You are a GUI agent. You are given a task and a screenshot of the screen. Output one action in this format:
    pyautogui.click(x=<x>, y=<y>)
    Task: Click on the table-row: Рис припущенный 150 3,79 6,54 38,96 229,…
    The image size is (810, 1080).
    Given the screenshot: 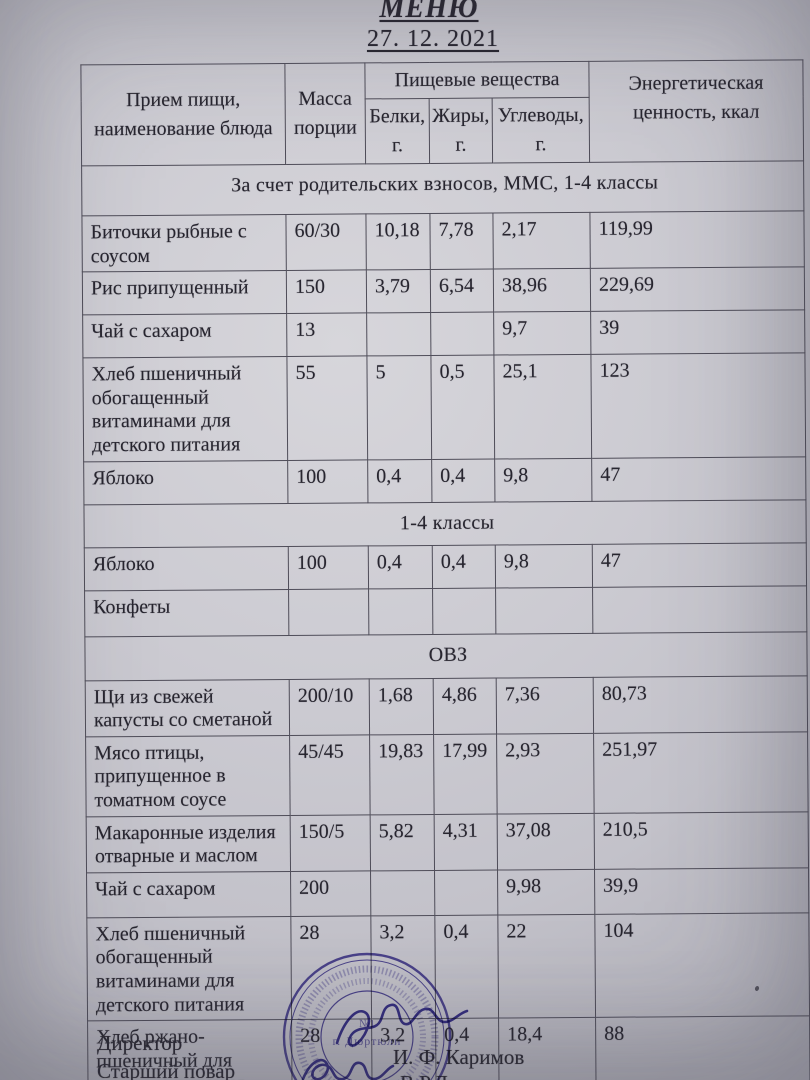 What is the action you would take?
    pyautogui.click(x=443, y=291)
    